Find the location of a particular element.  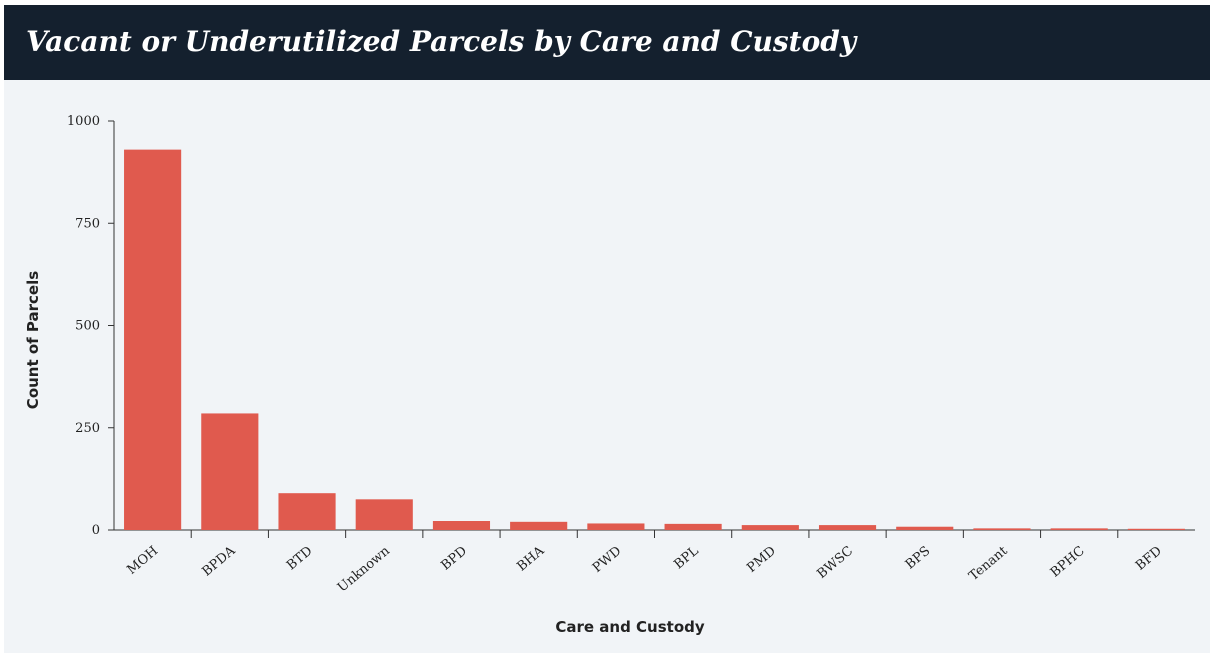

x-tick-label: BPD is located at coordinates (454, 559).